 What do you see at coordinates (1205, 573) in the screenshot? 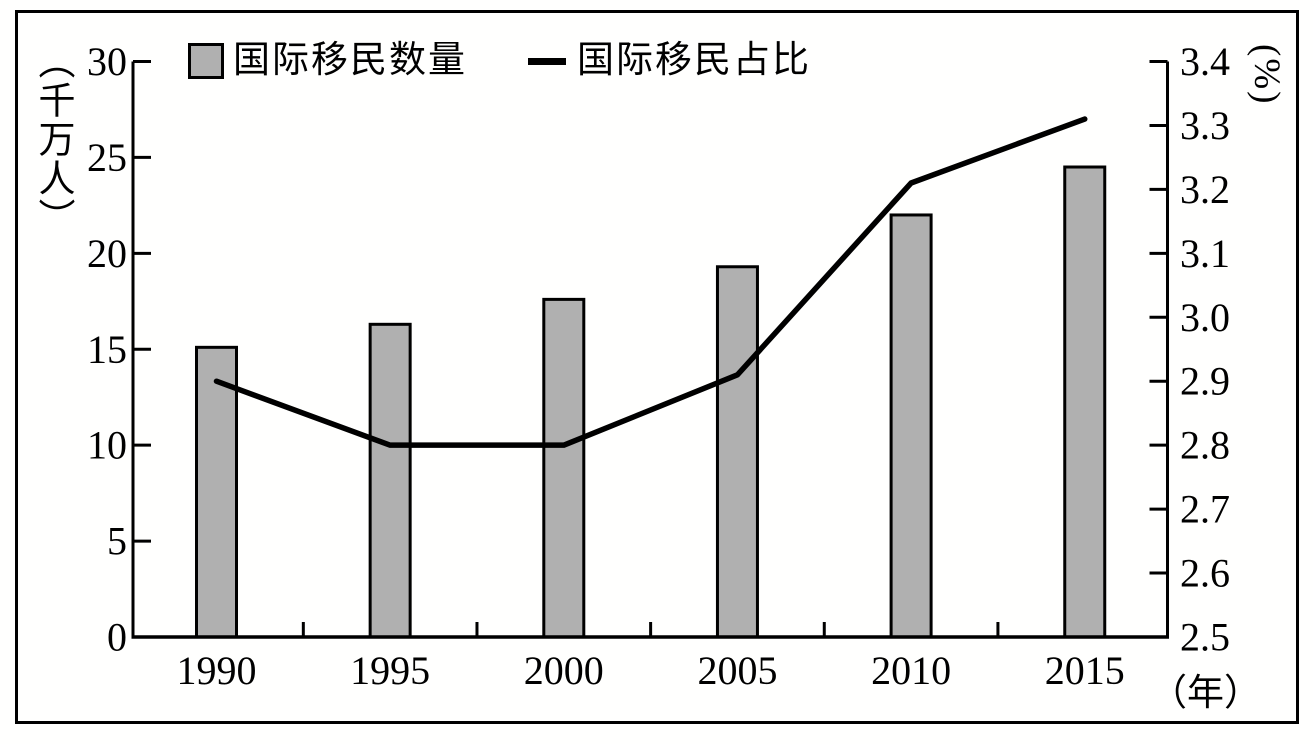
I see `right-axis-tick-label: 2.6` at bounding box center [1205, 573].